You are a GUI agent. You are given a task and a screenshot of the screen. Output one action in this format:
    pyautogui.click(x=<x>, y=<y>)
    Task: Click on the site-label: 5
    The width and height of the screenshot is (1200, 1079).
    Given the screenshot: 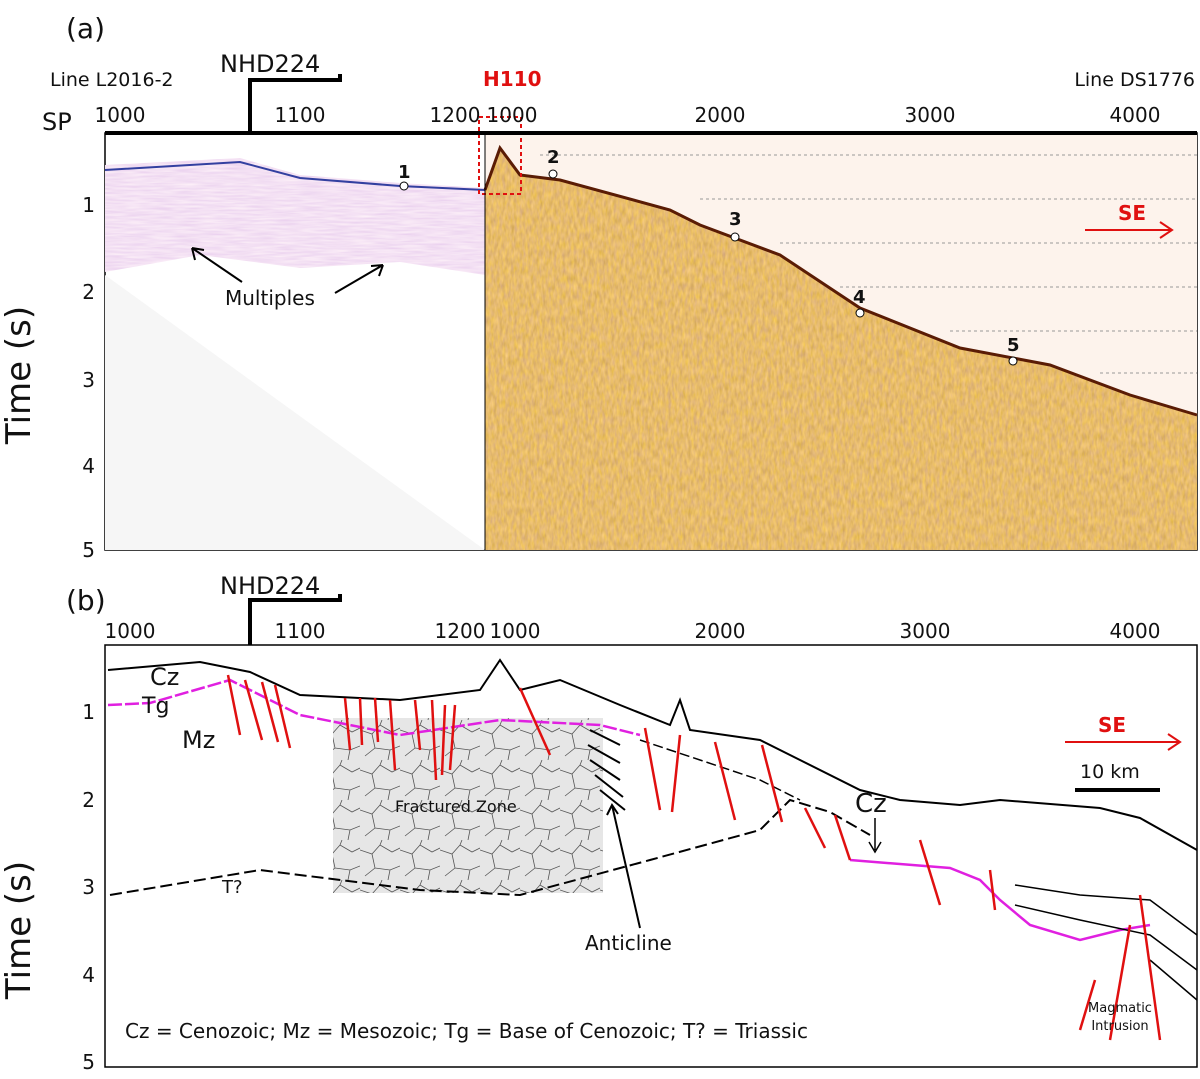 What is the action you would take?
    pyautogui.click(x=1013, y=345)
    